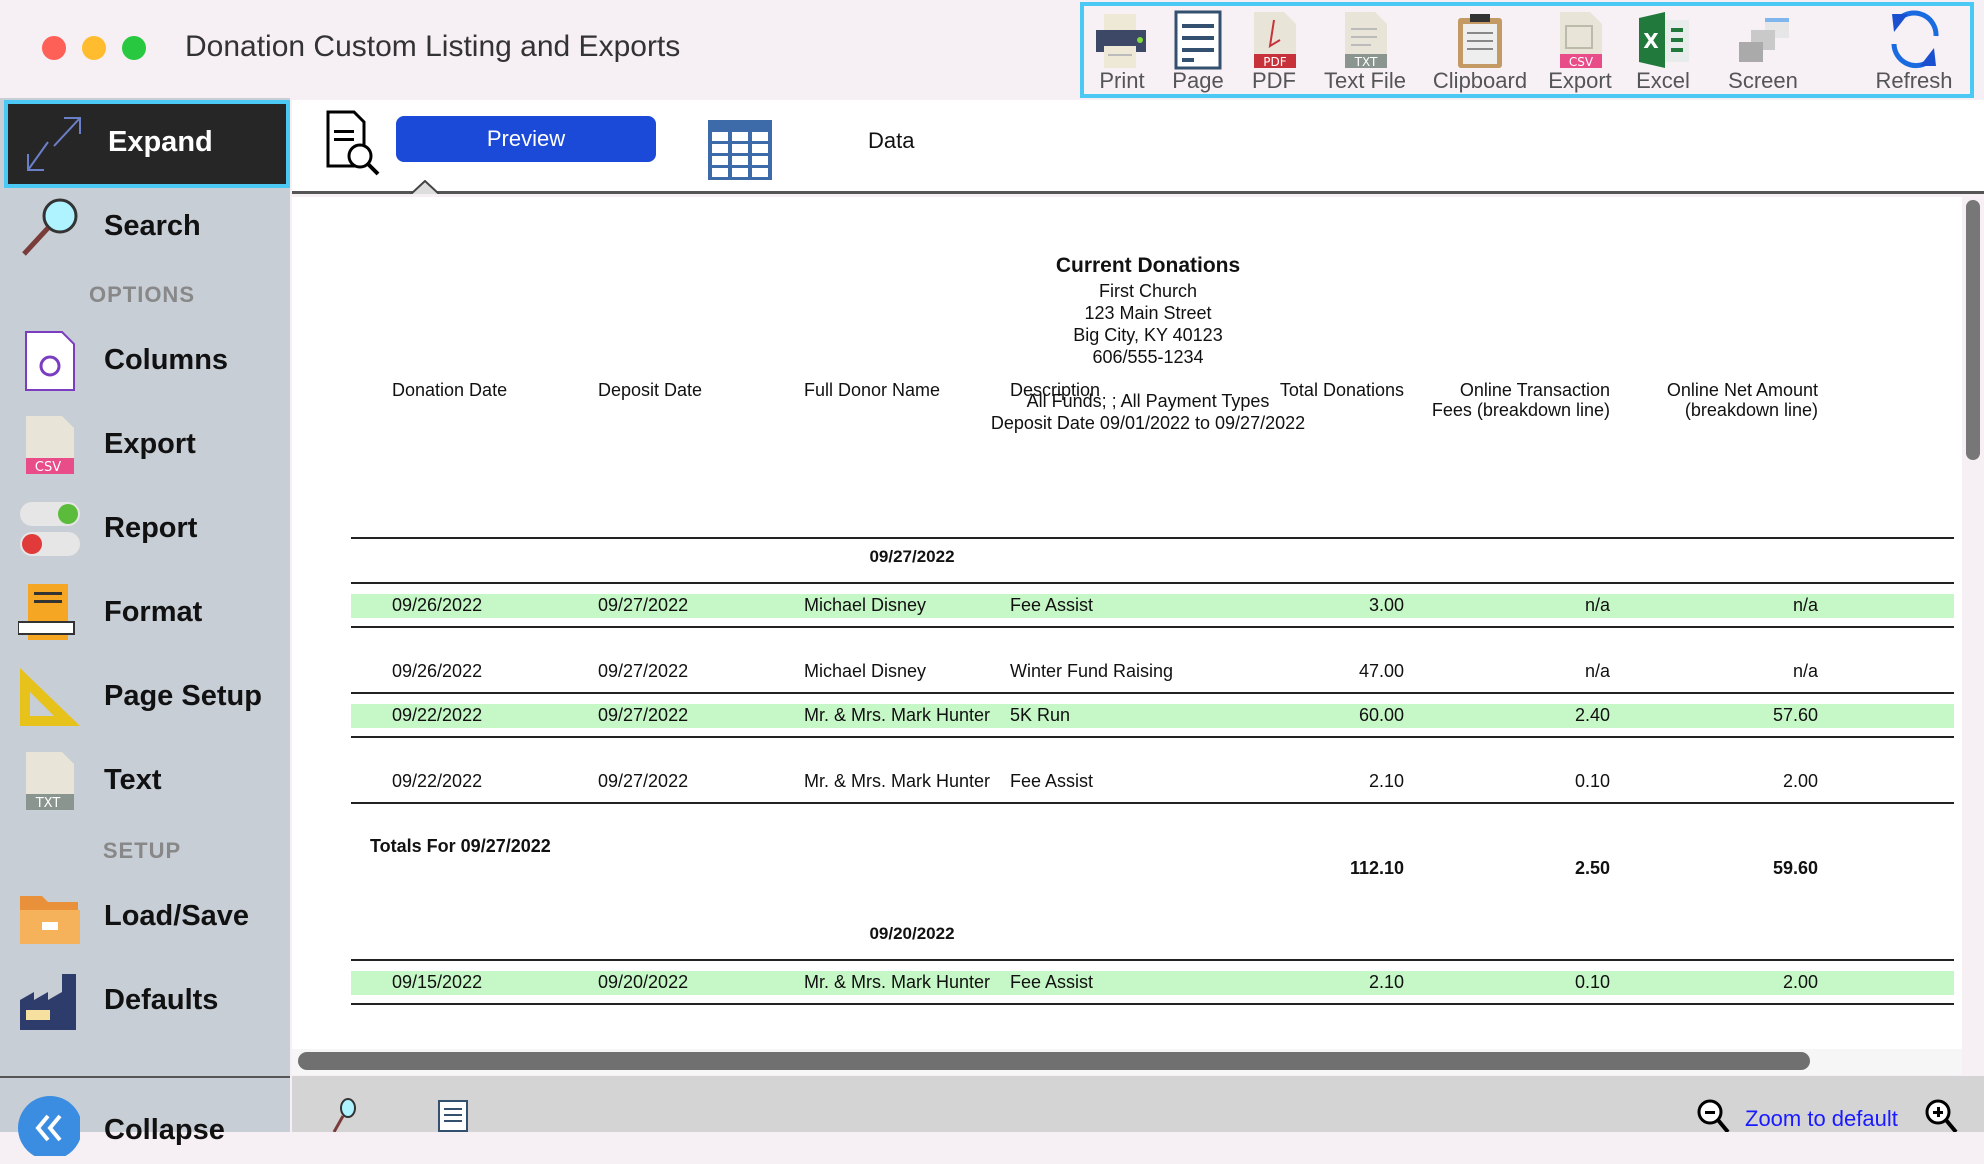 This screenshot has width=1984, height=1164. What do you see at coordinates (1152, 716) in the screenshot?
I see `row-highlight` at bounding box center [1152, 716].